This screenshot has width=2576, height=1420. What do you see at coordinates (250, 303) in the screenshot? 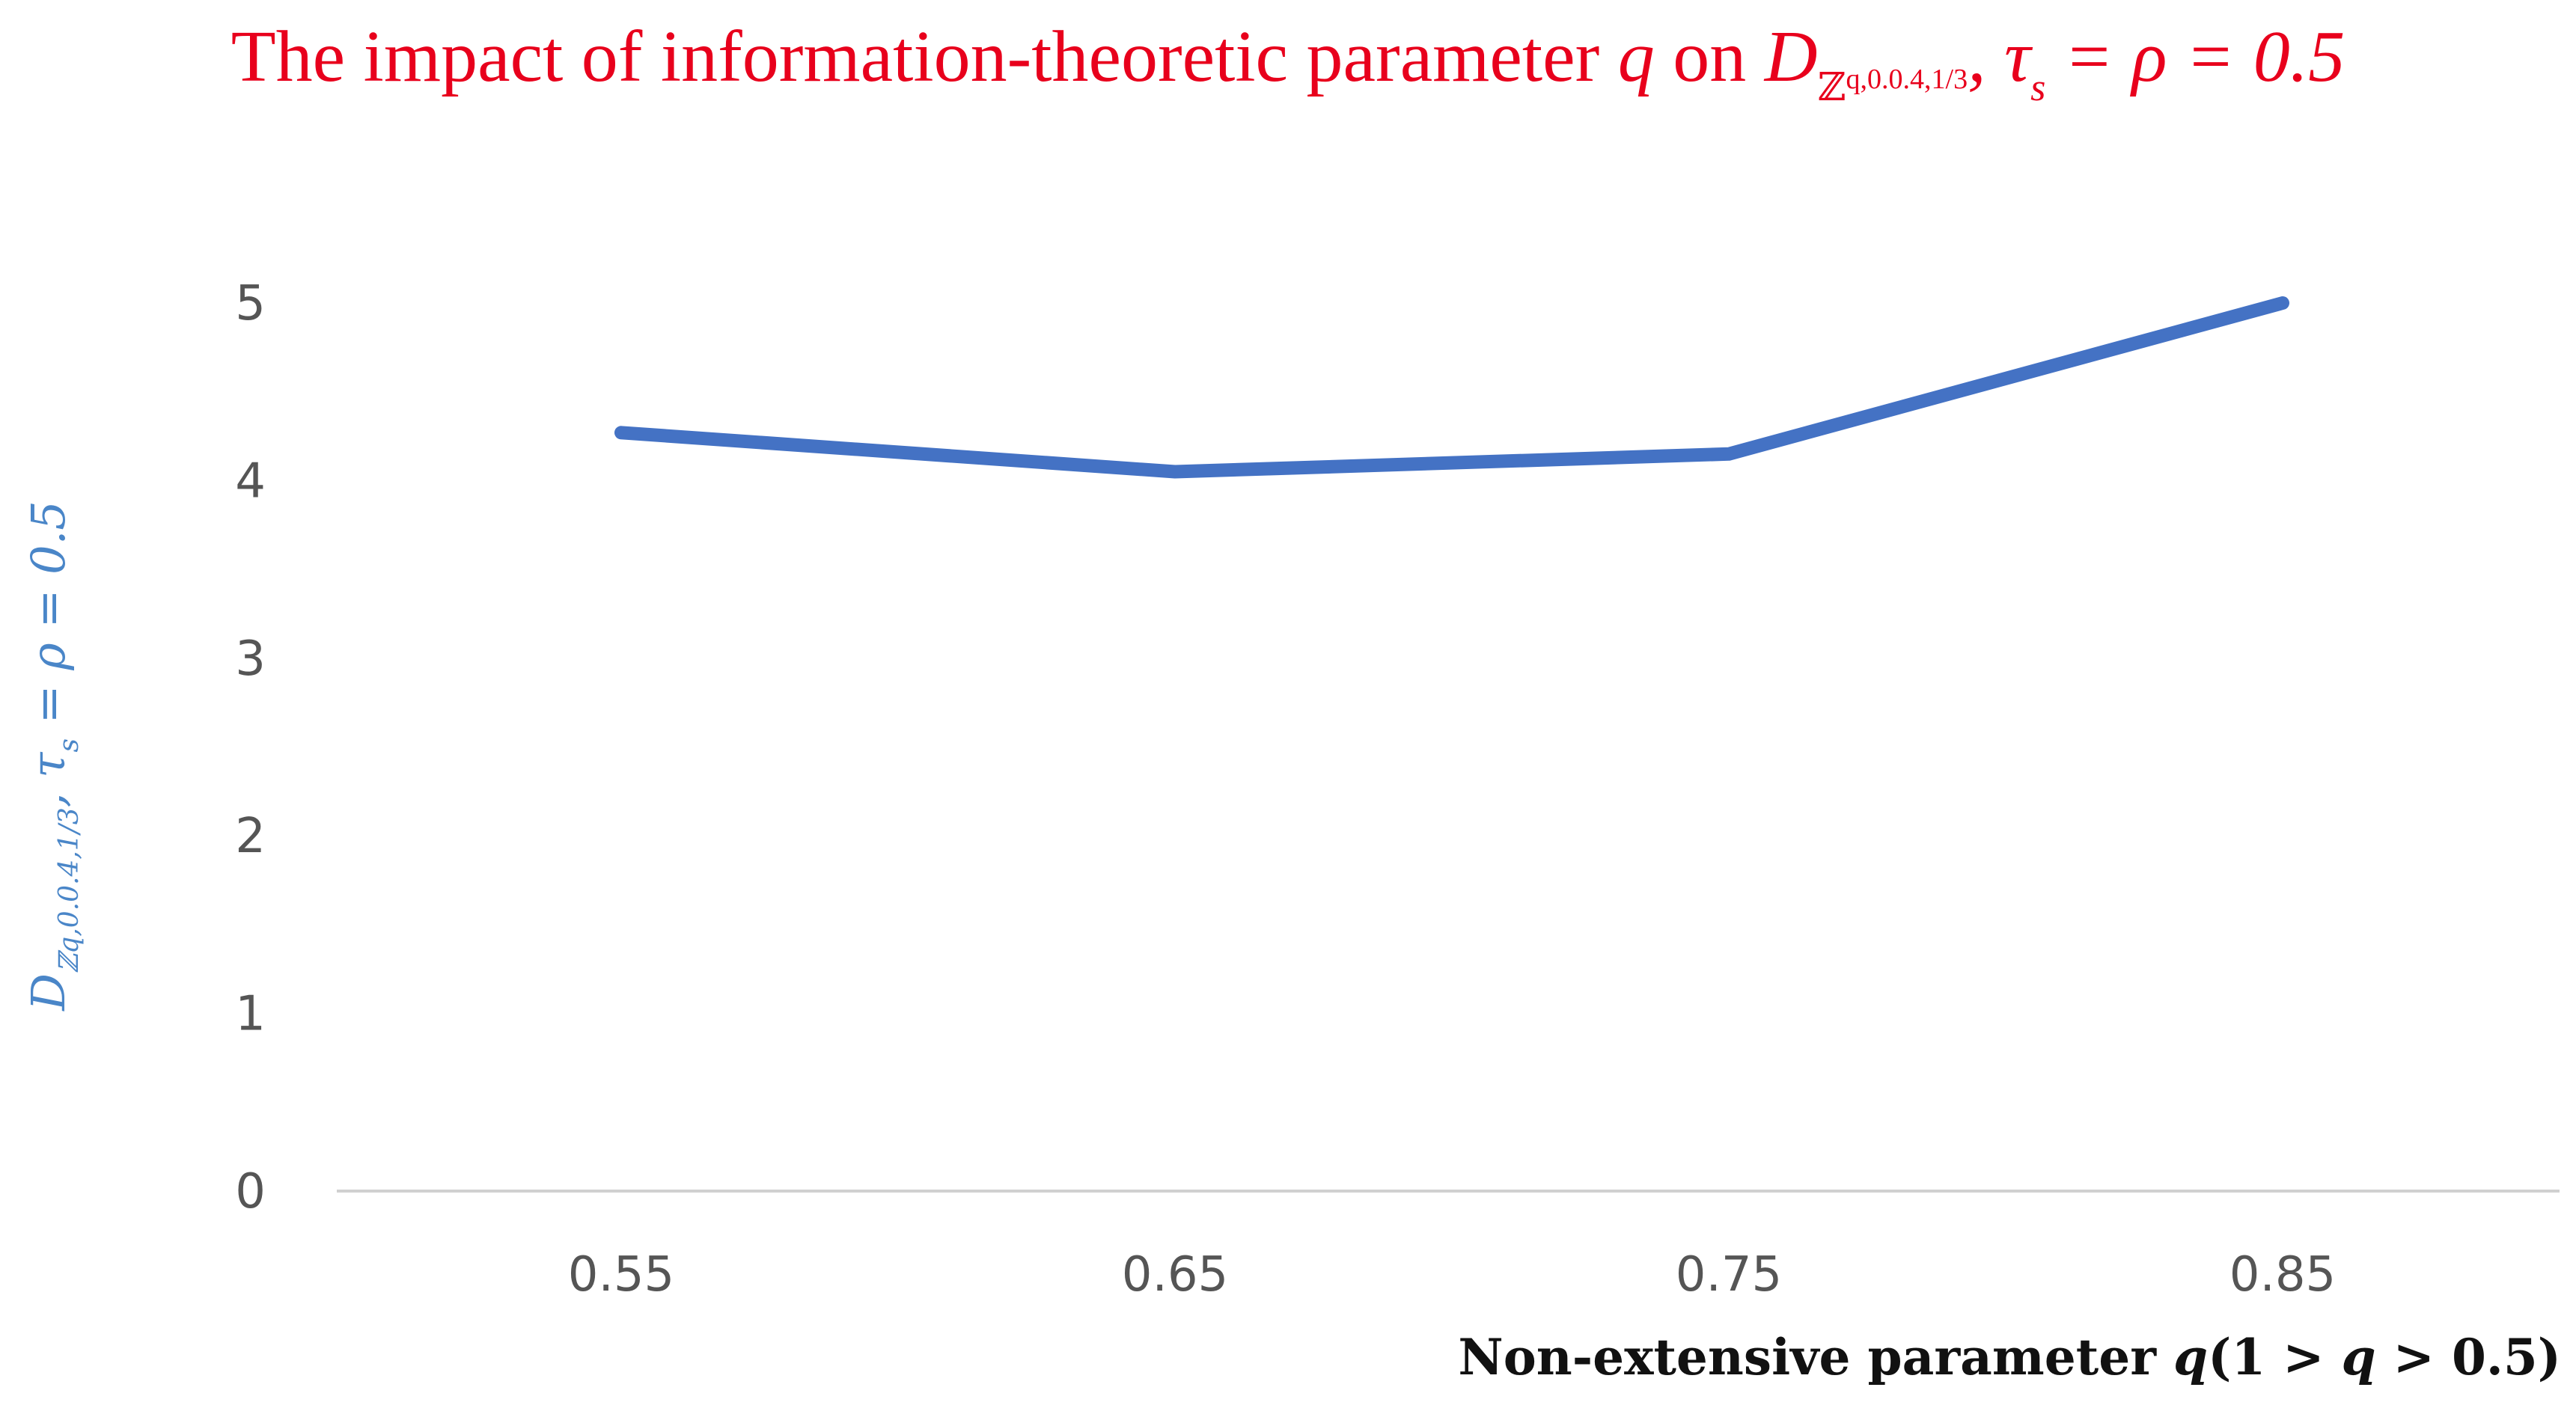
I see `y-tick-label: 5` at bounding box center [250, 303].